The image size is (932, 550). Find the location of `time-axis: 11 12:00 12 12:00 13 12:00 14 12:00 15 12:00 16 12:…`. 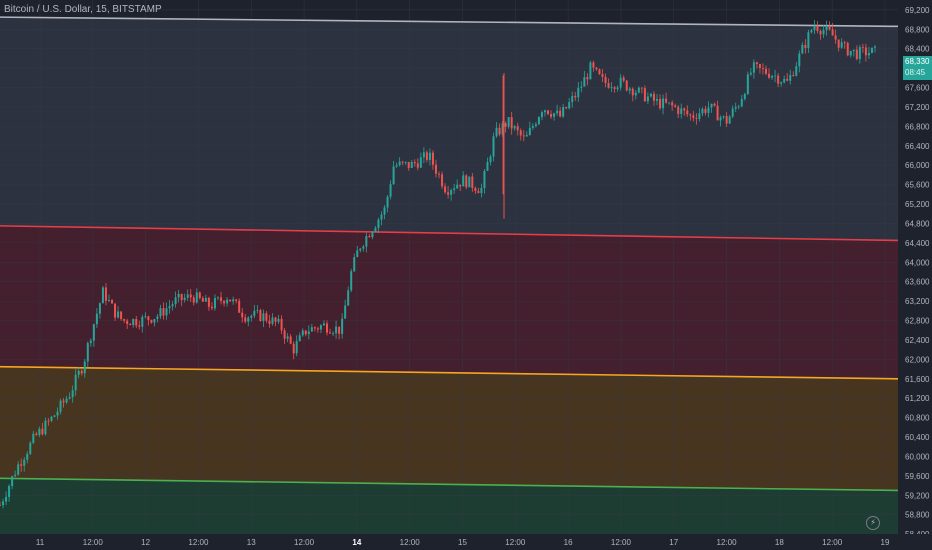

time-axis: 11 12:00 12 12:00 13 12:00 14 12:00 15 12:00 16 12:… is located at coordinates (466, 542).